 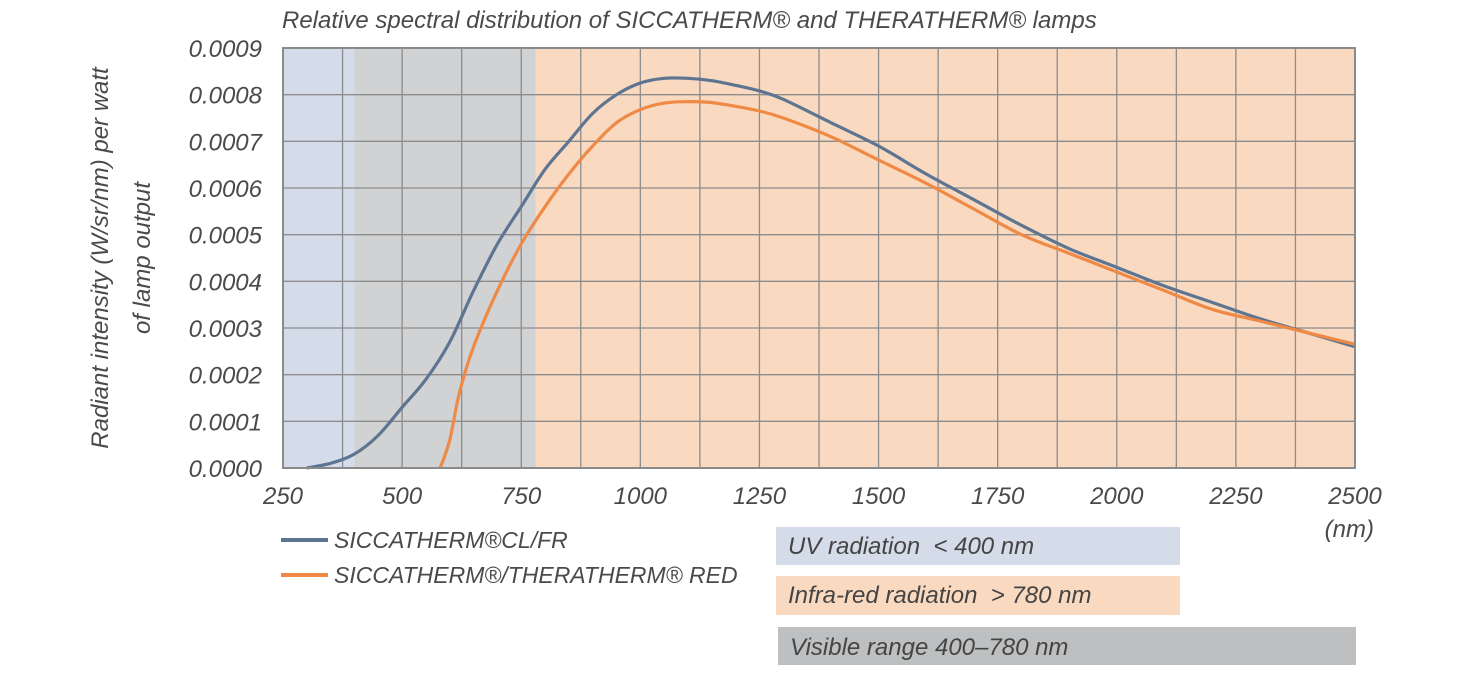 What do you see at coordinates (225, 49) in the screenshot?
I see `y-tick-label: 0.0009` at bounding box center [225, 49].